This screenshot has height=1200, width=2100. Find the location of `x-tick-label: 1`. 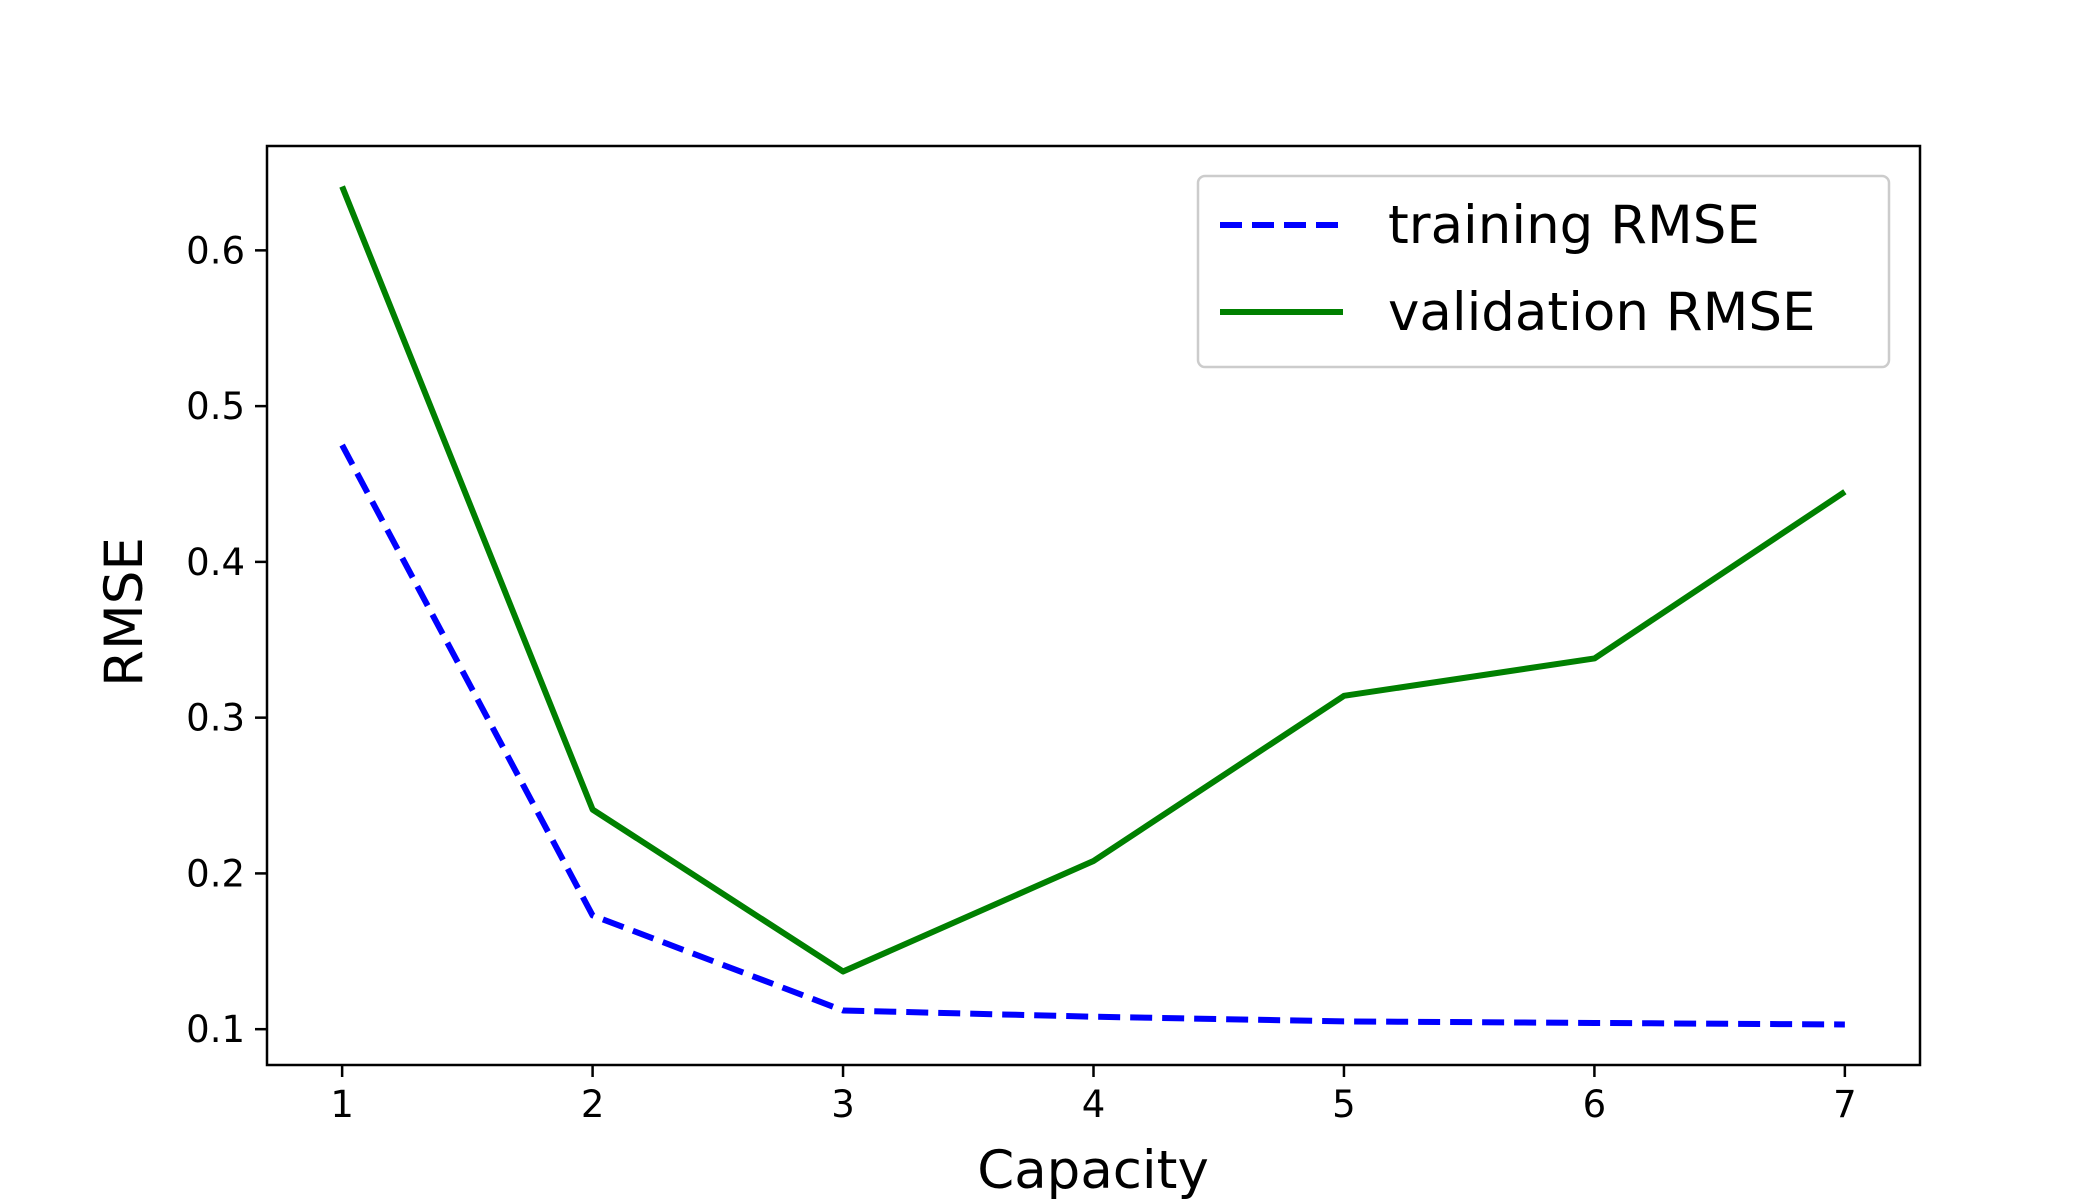

x-tick-label: 1 is located at coordinates (342, 1104).